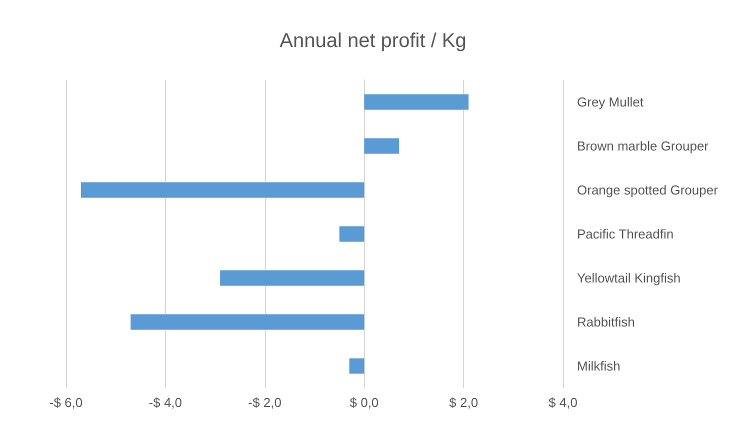 This screenshot has width=748, height=440. I want to click on x-tick-label: $ 2,0, so click(463, 402).